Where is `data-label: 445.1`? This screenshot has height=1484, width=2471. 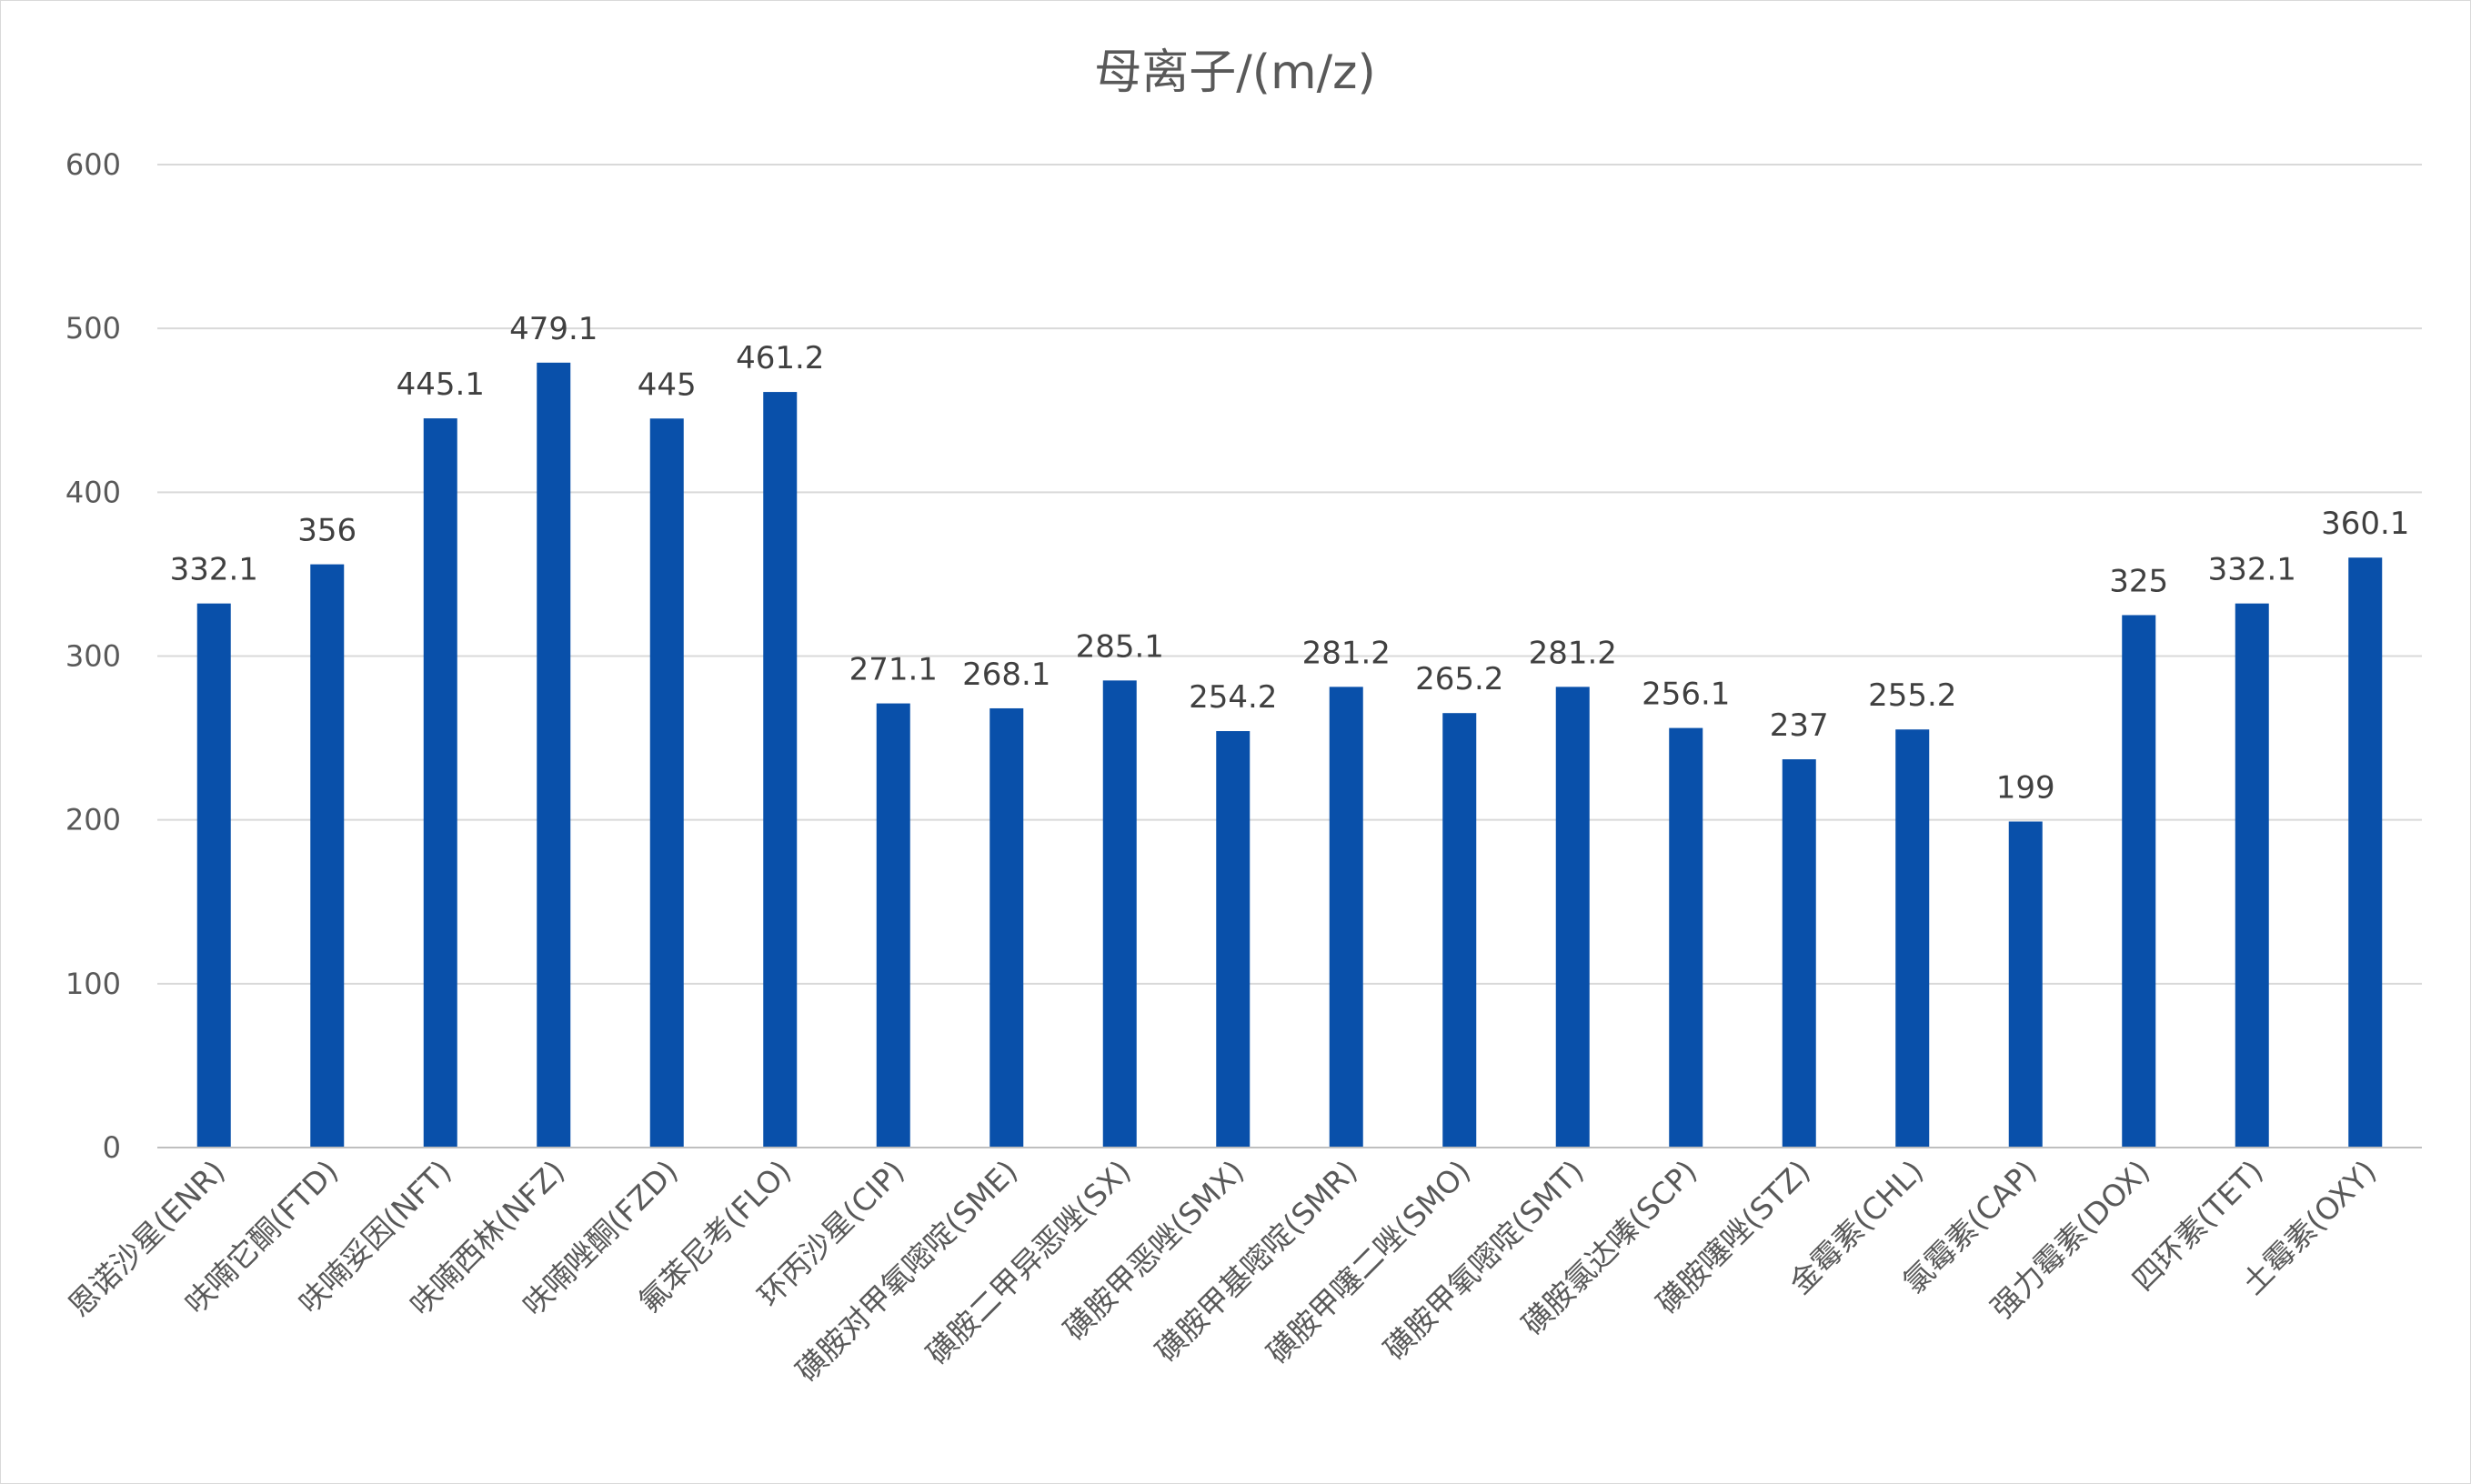 data-label: 445.1 is located at coordinates (441, 385).